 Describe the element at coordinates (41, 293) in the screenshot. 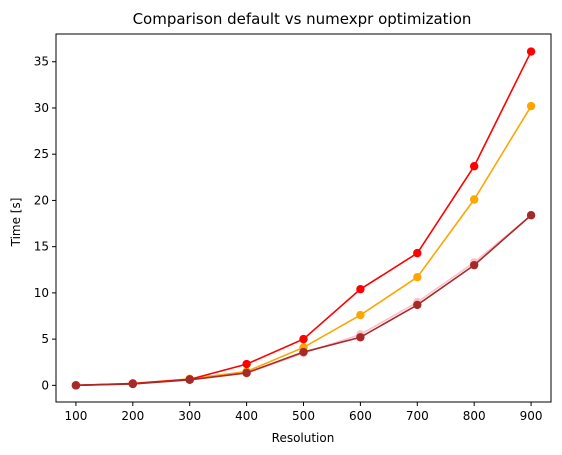

I see `y-tick-label: 10` at that location.